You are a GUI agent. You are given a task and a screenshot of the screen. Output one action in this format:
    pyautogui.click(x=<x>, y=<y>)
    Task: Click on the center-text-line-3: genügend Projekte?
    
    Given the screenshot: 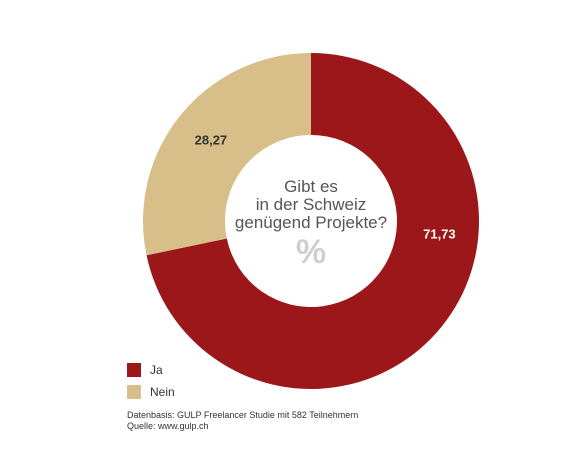 What is the action you would take?
    pyautogui.click(x=311, y=222)
    